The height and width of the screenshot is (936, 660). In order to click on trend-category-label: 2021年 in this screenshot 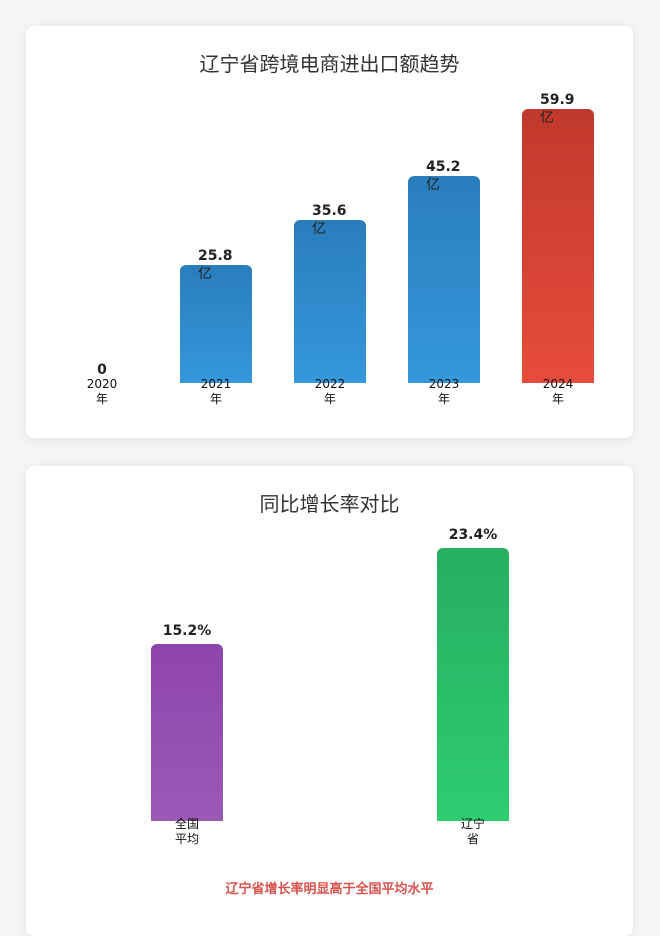, I will do `click(216, 391)`.